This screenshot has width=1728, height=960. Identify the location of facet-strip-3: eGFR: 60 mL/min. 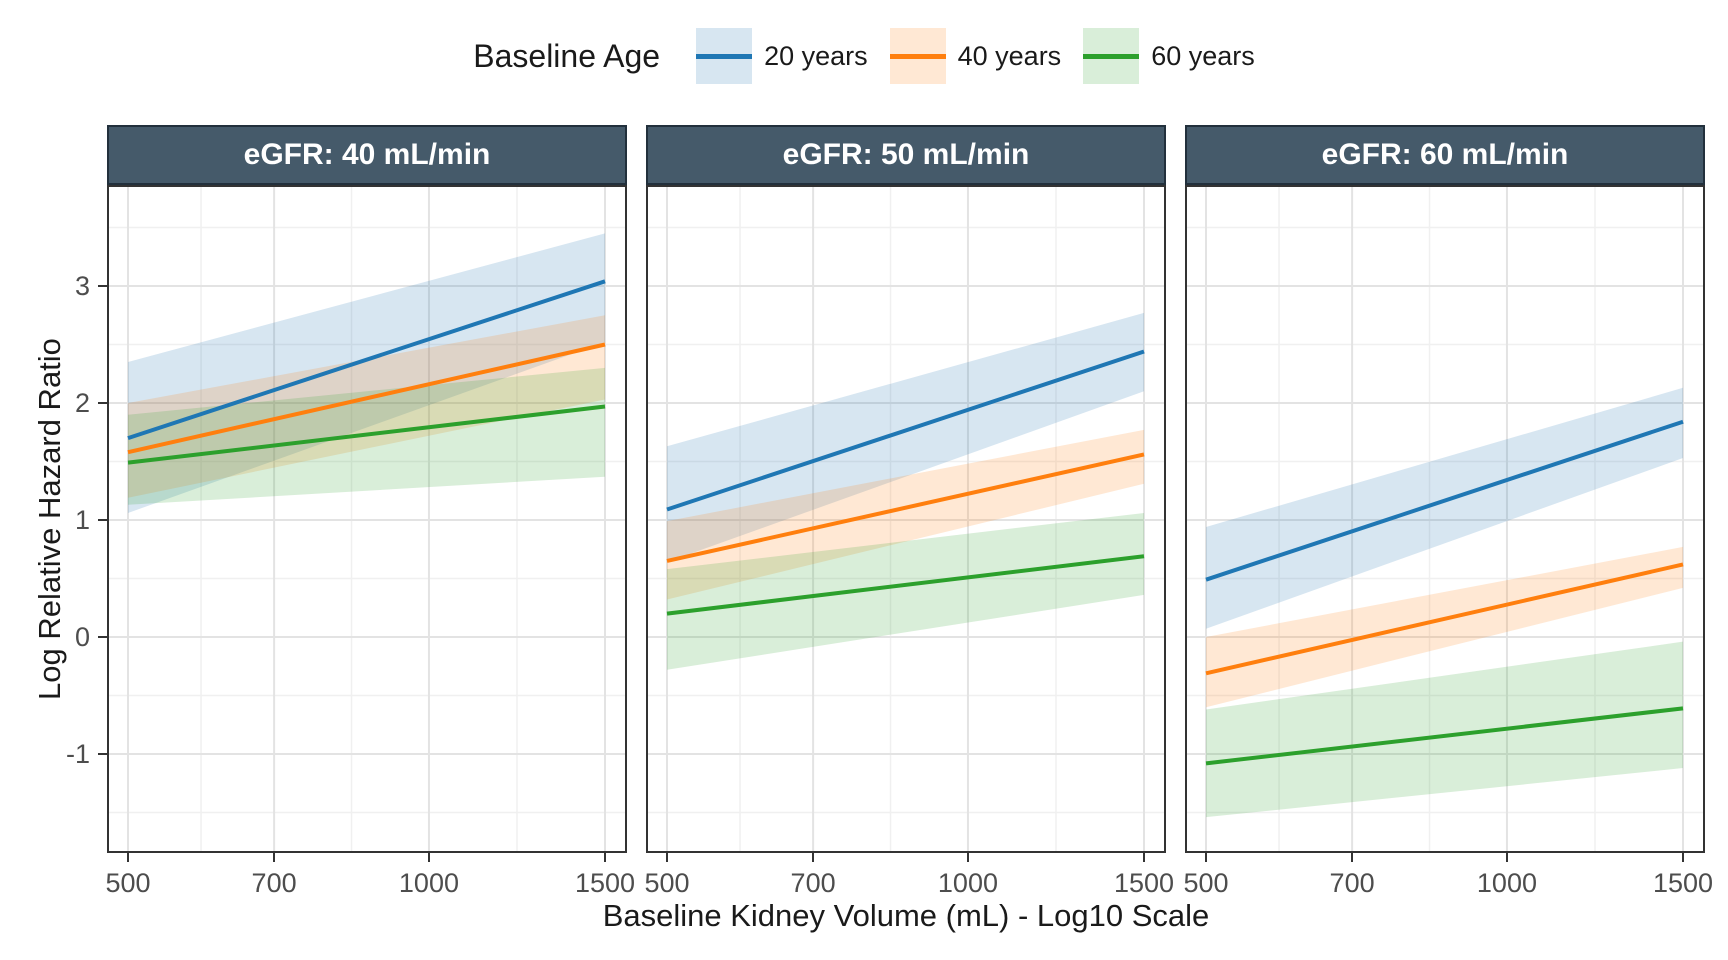
(1445, 155).